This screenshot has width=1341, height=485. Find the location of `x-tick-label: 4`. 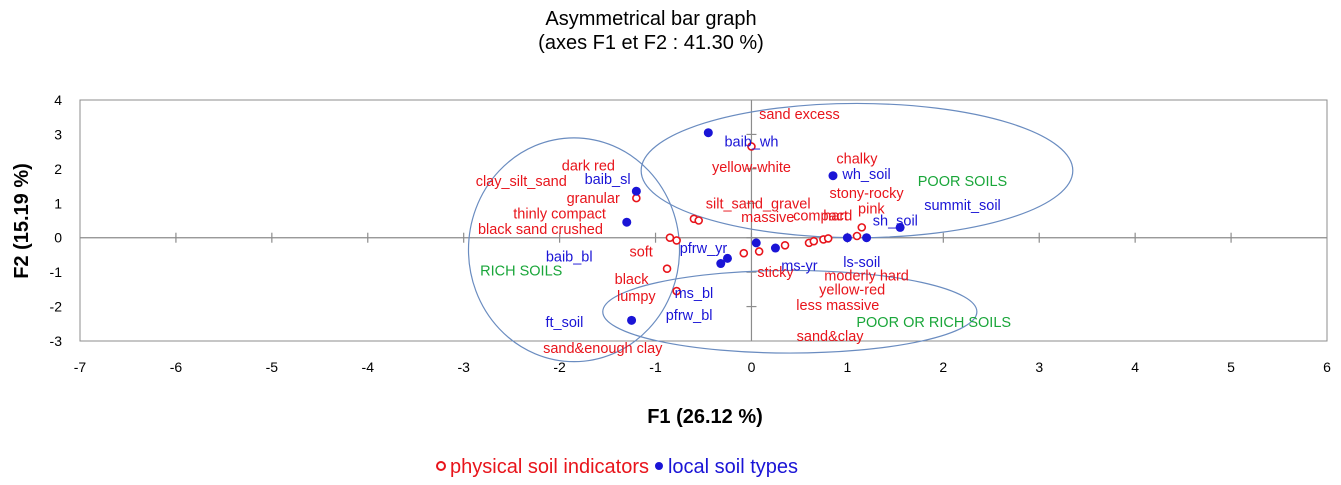

x-tick-label: 4 is located at coordinates (1135, 367).